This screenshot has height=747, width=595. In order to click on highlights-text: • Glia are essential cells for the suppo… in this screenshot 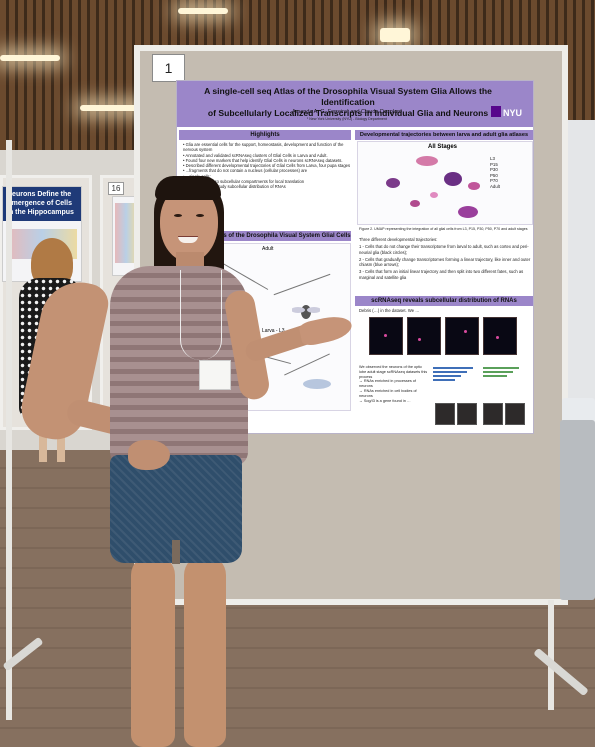, I will do `click(267, 166)`.